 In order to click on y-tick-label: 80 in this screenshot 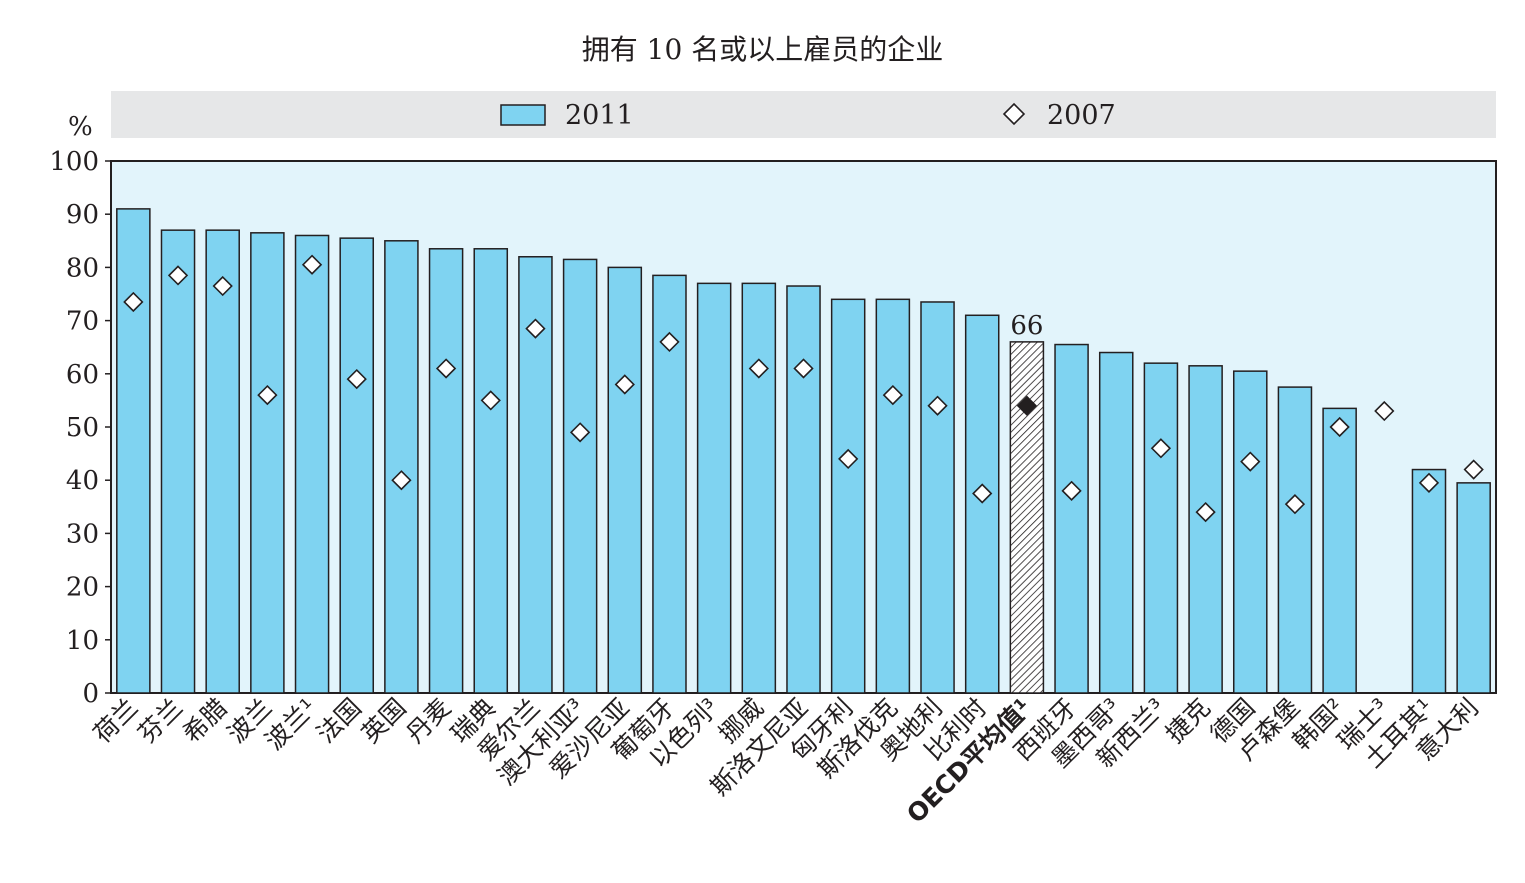, I will do `click(82, 268)`.